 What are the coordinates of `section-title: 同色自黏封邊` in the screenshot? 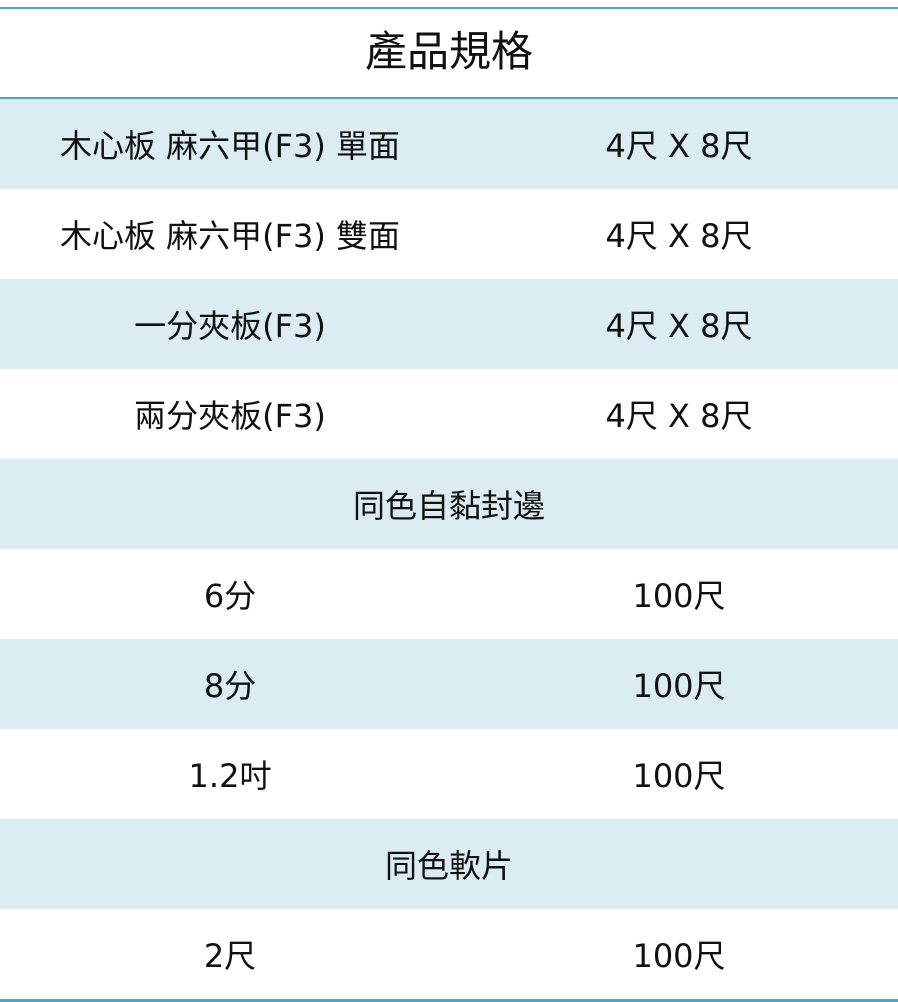 It's located at (448, 506).